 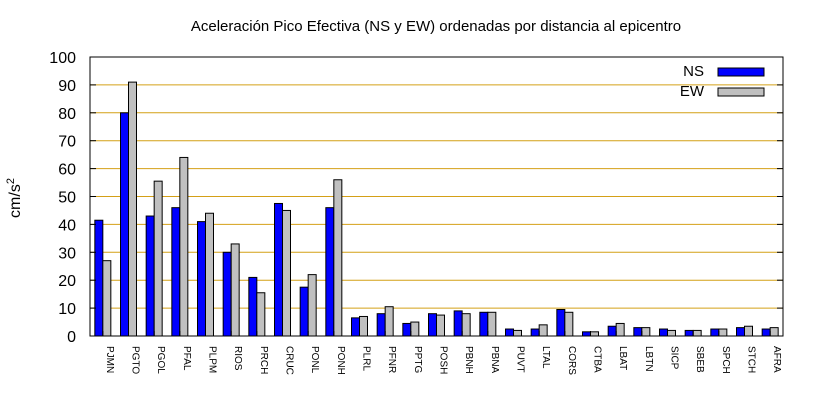 What do you see at coordinates (440, 325) in the screenshot?
I see `bar-ew-posh` at bounding box center [440, 325].